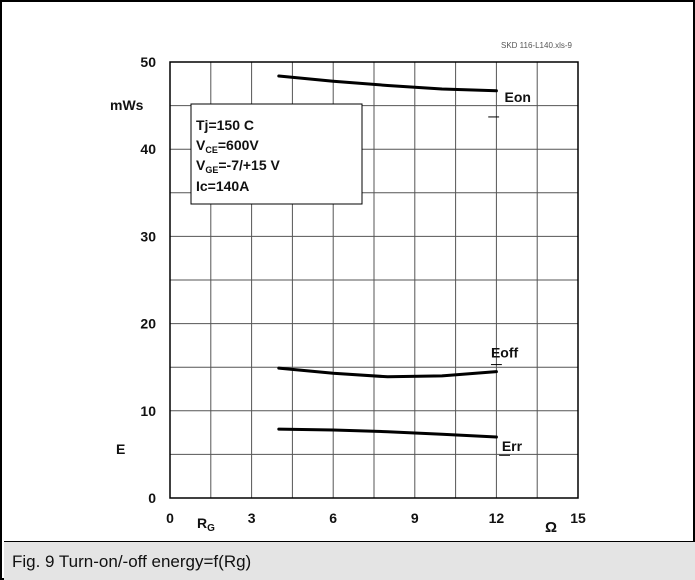 Image resolution: width=695 pixels, height=580 pixels. What do you see at coordinates (127, 105) in the screenshot?
I see `y-axis-unit: mWs` at bounding box center [127, 105].